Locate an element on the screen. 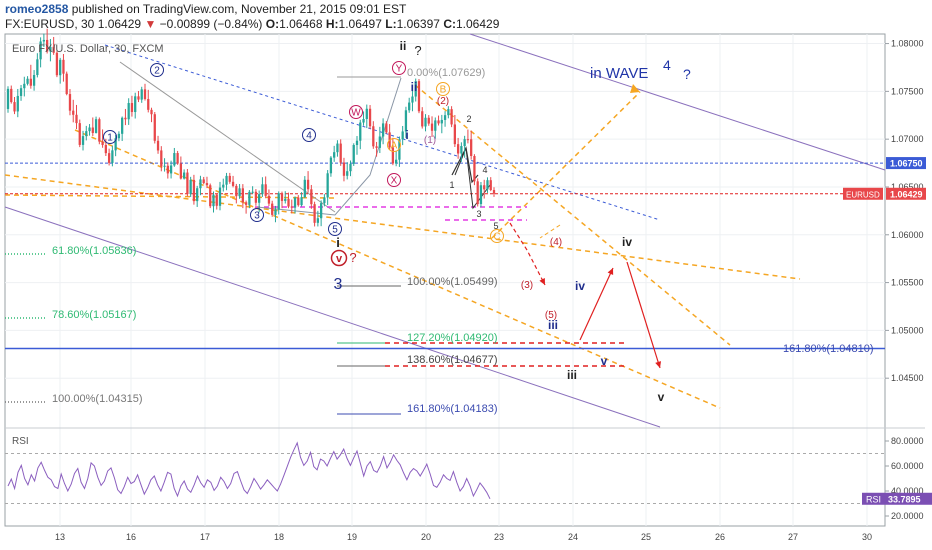 The image size is (932, 550). author-link: romeo2858 is located at coordinates (37, 9).